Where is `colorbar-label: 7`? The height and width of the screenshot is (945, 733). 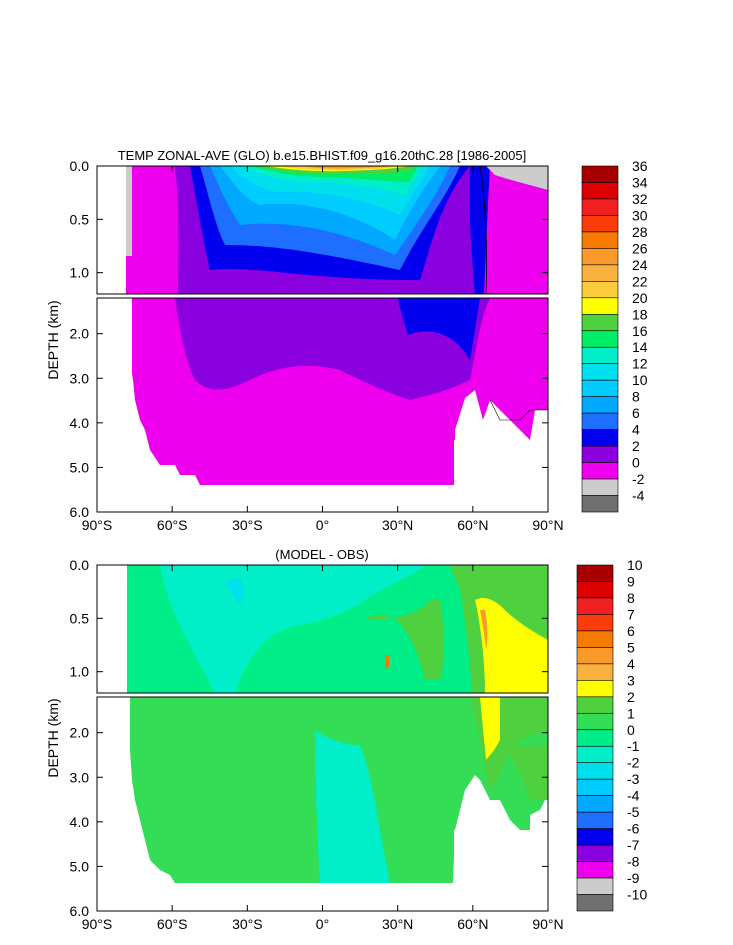
colorbar-label: 7 is located at coordinates (631, 614).